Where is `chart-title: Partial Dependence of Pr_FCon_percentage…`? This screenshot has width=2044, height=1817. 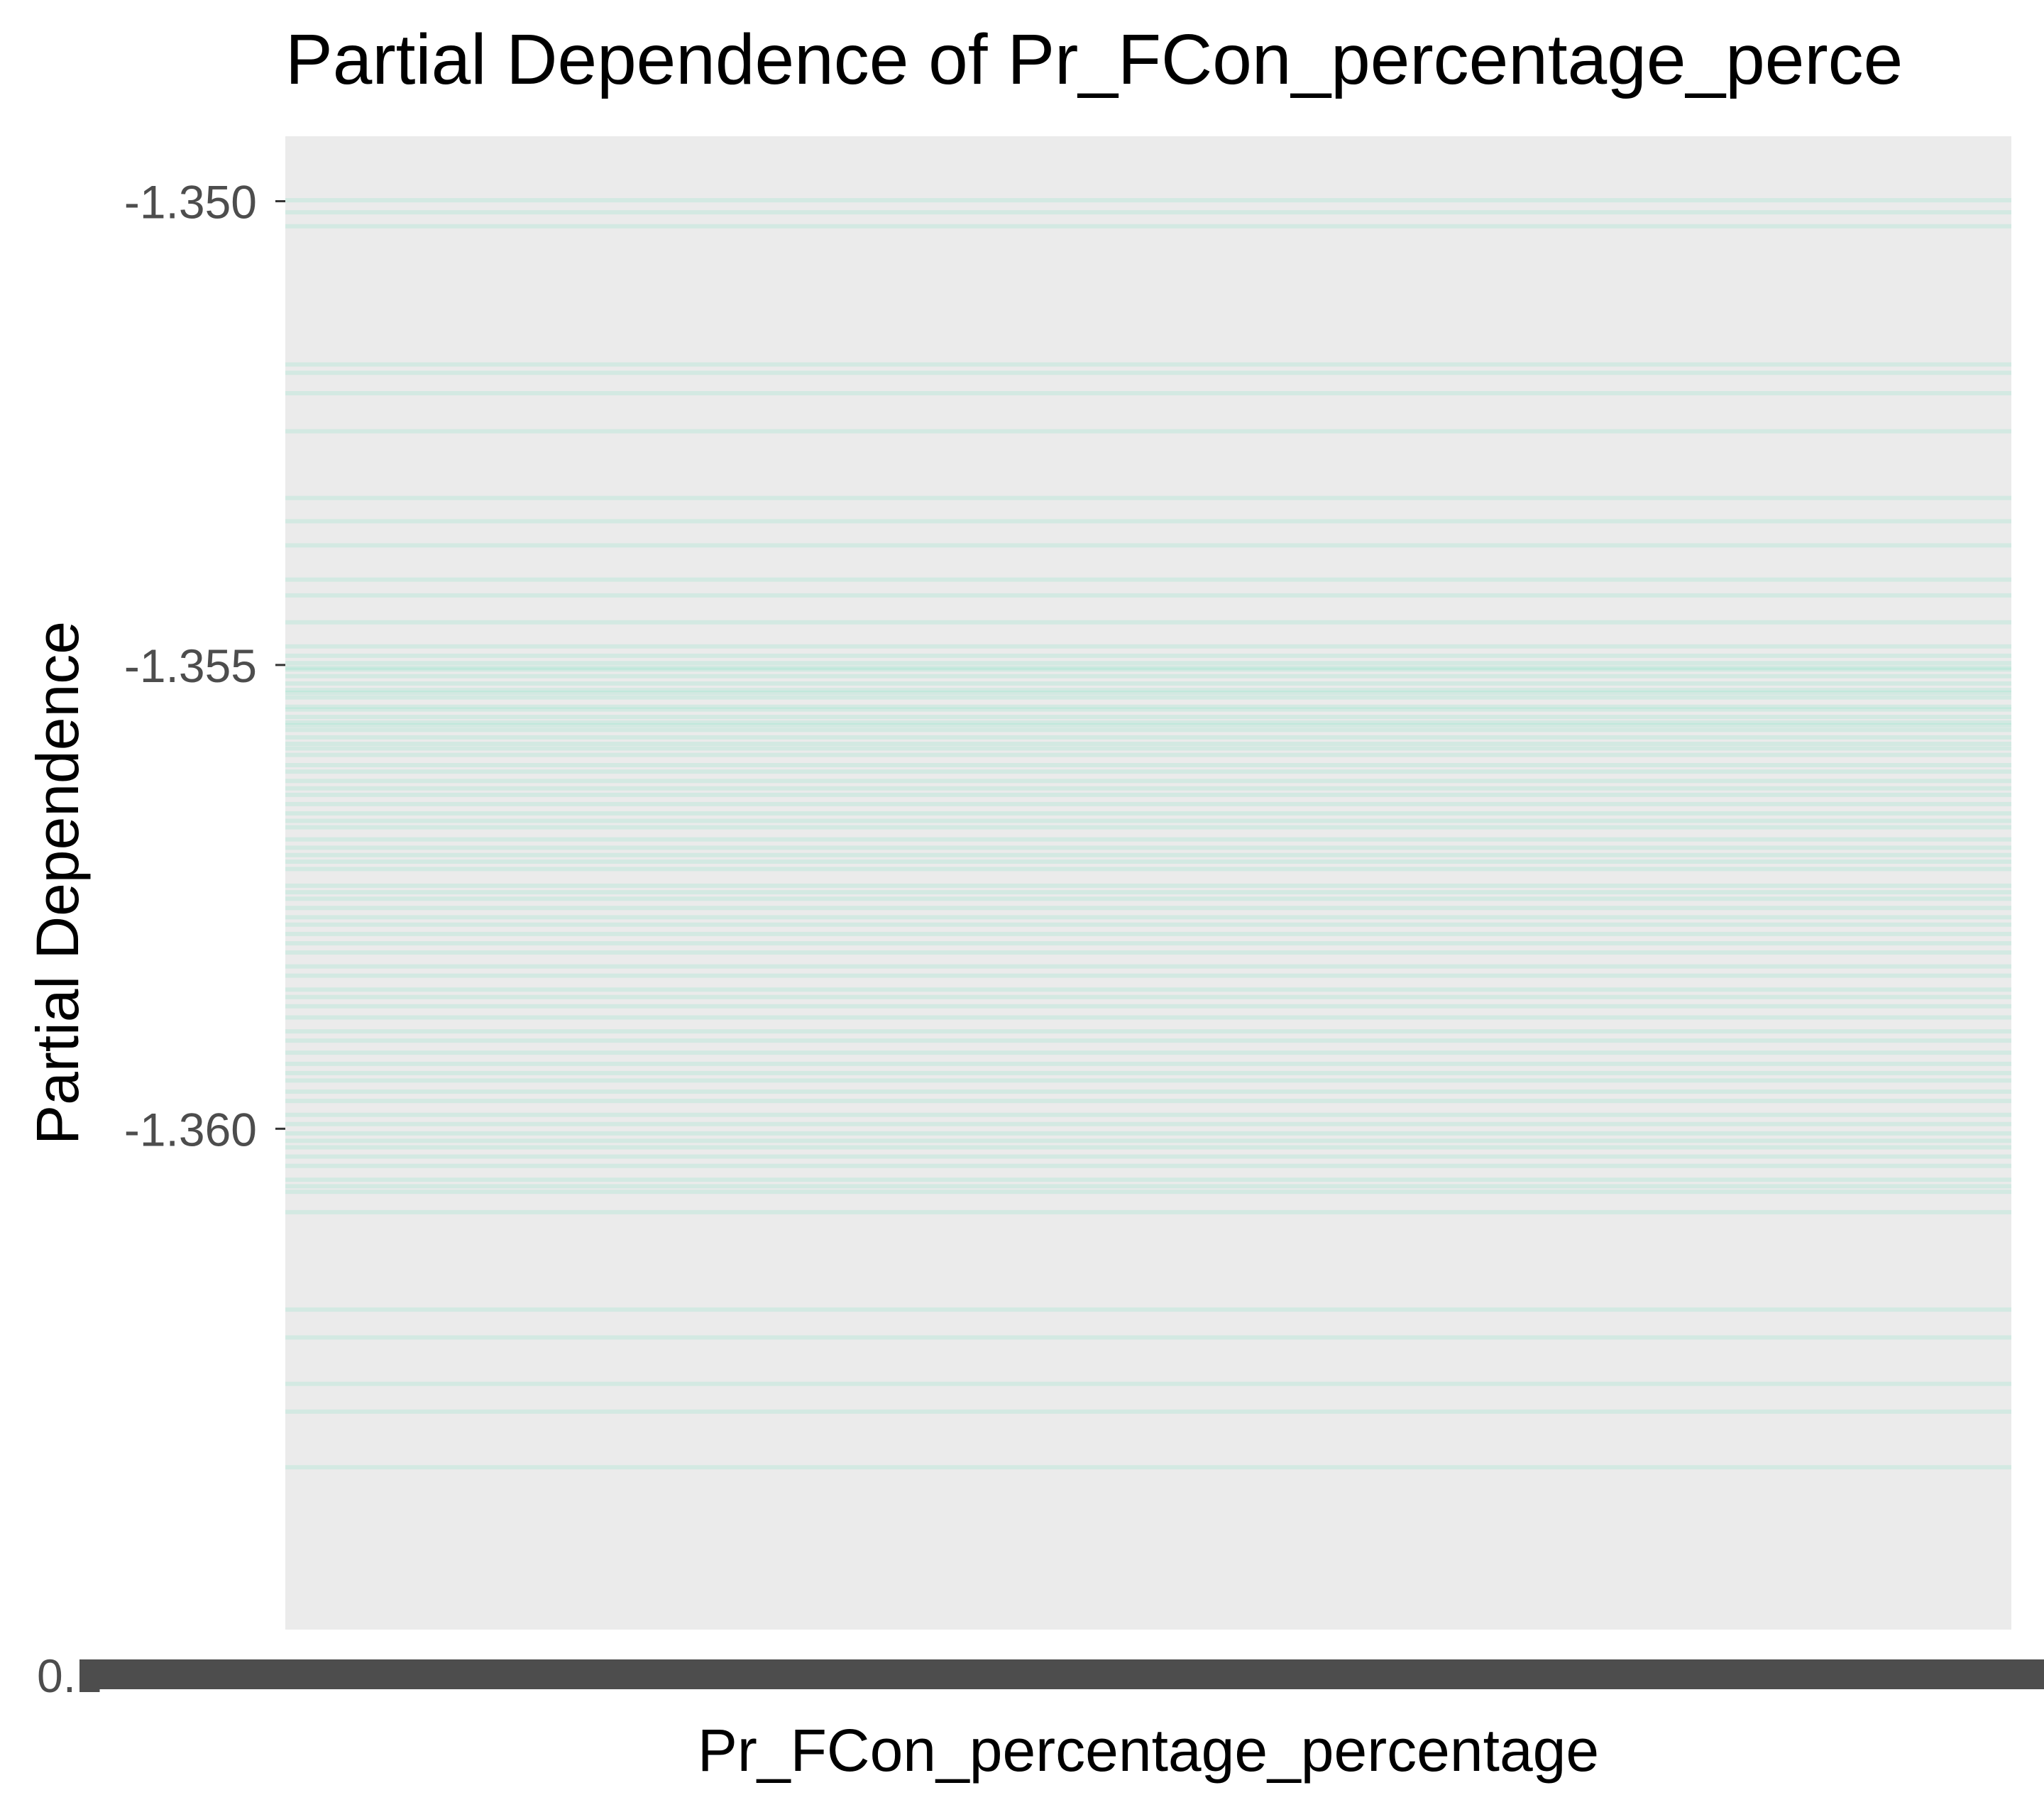 chart-title: Partial Dependence of Pr_FCon_percentage… is located at coordinates (1094, 59).